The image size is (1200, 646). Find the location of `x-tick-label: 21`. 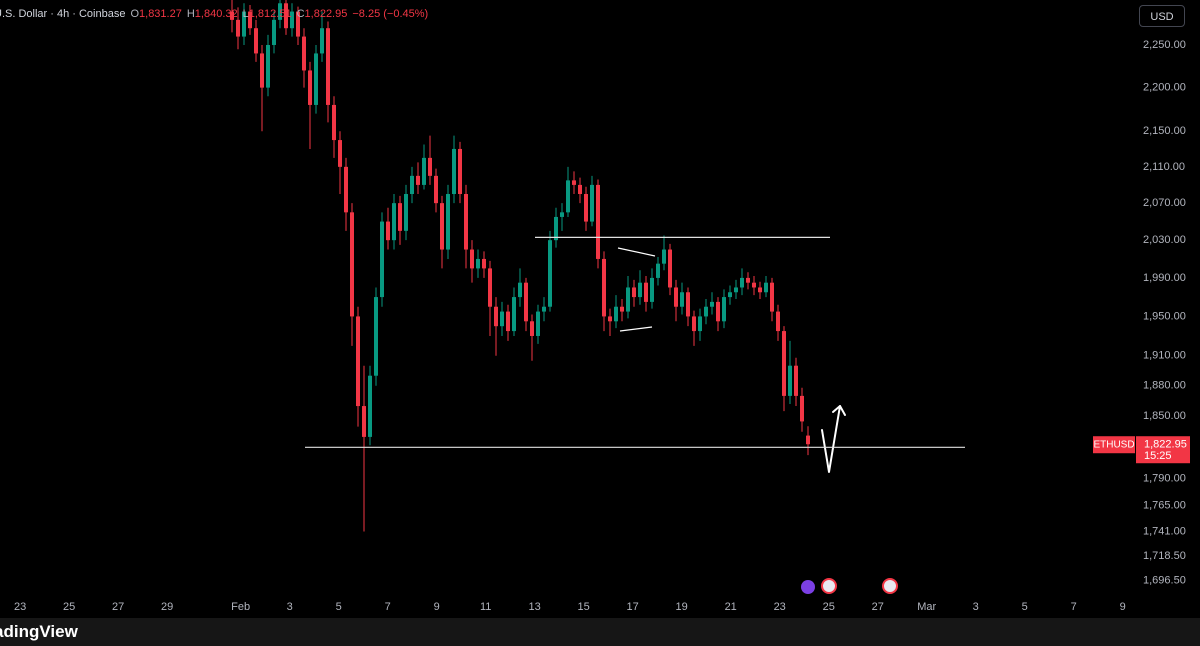

x-tick-label: 21 is located at coordinates (731, 607).